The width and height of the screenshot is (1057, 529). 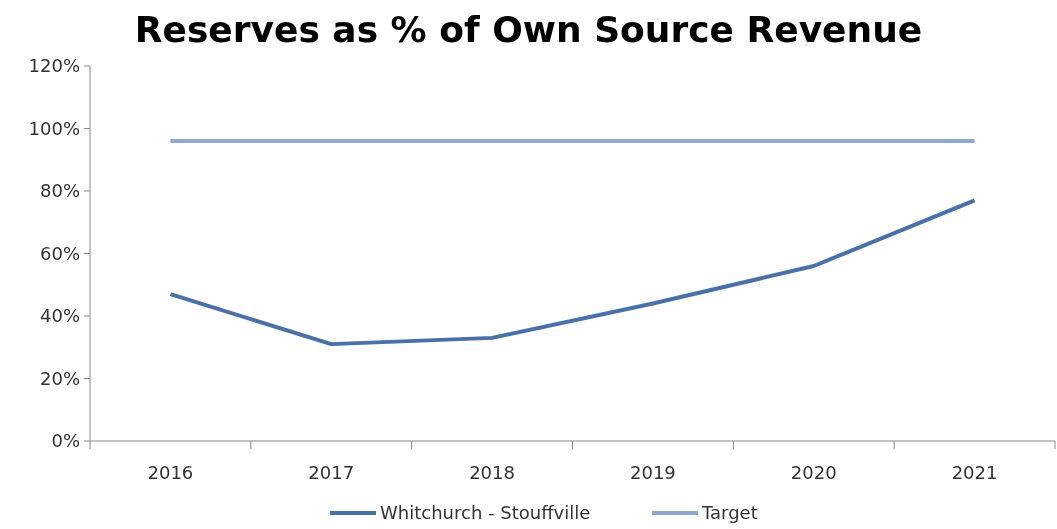 What do you see at coordinates (974, 472) in the screenshot?
I see `x-tick-label: 2021` at bounding box center [974, 472].